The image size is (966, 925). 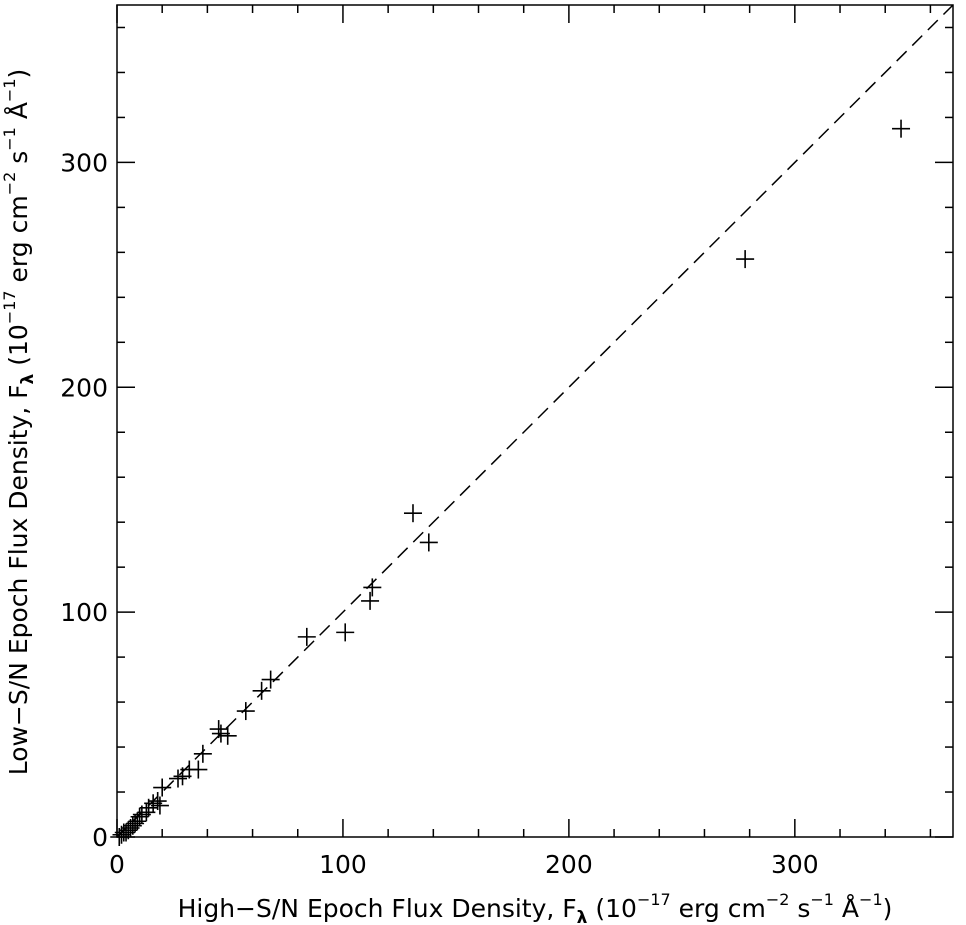 What do you see at coordinates (795, 864) in the screenshot?
I see `x-tick-label: 300` at bounding box center [795, 864].